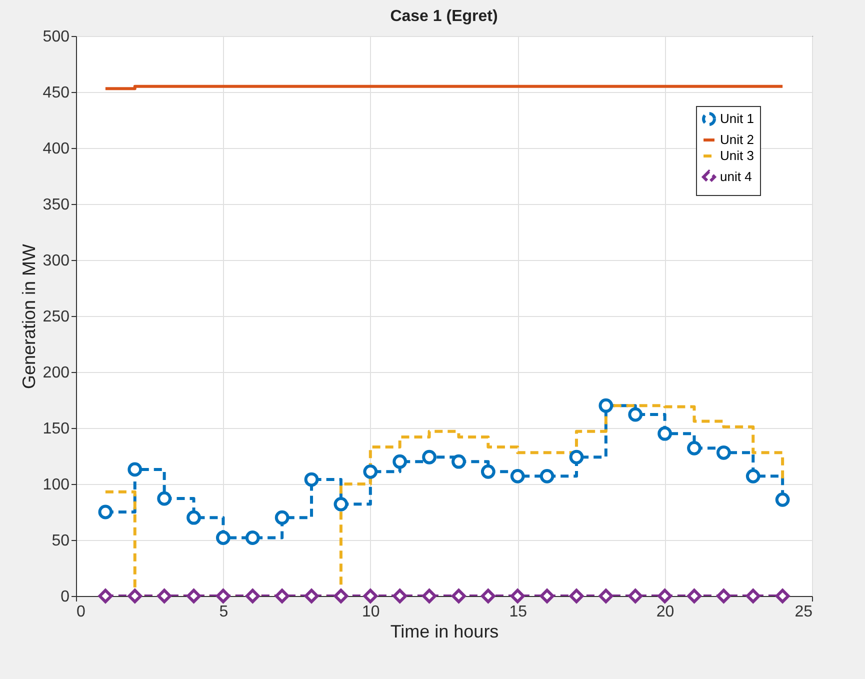  I want to click on y-tick-label: 50, so click(61, 541).